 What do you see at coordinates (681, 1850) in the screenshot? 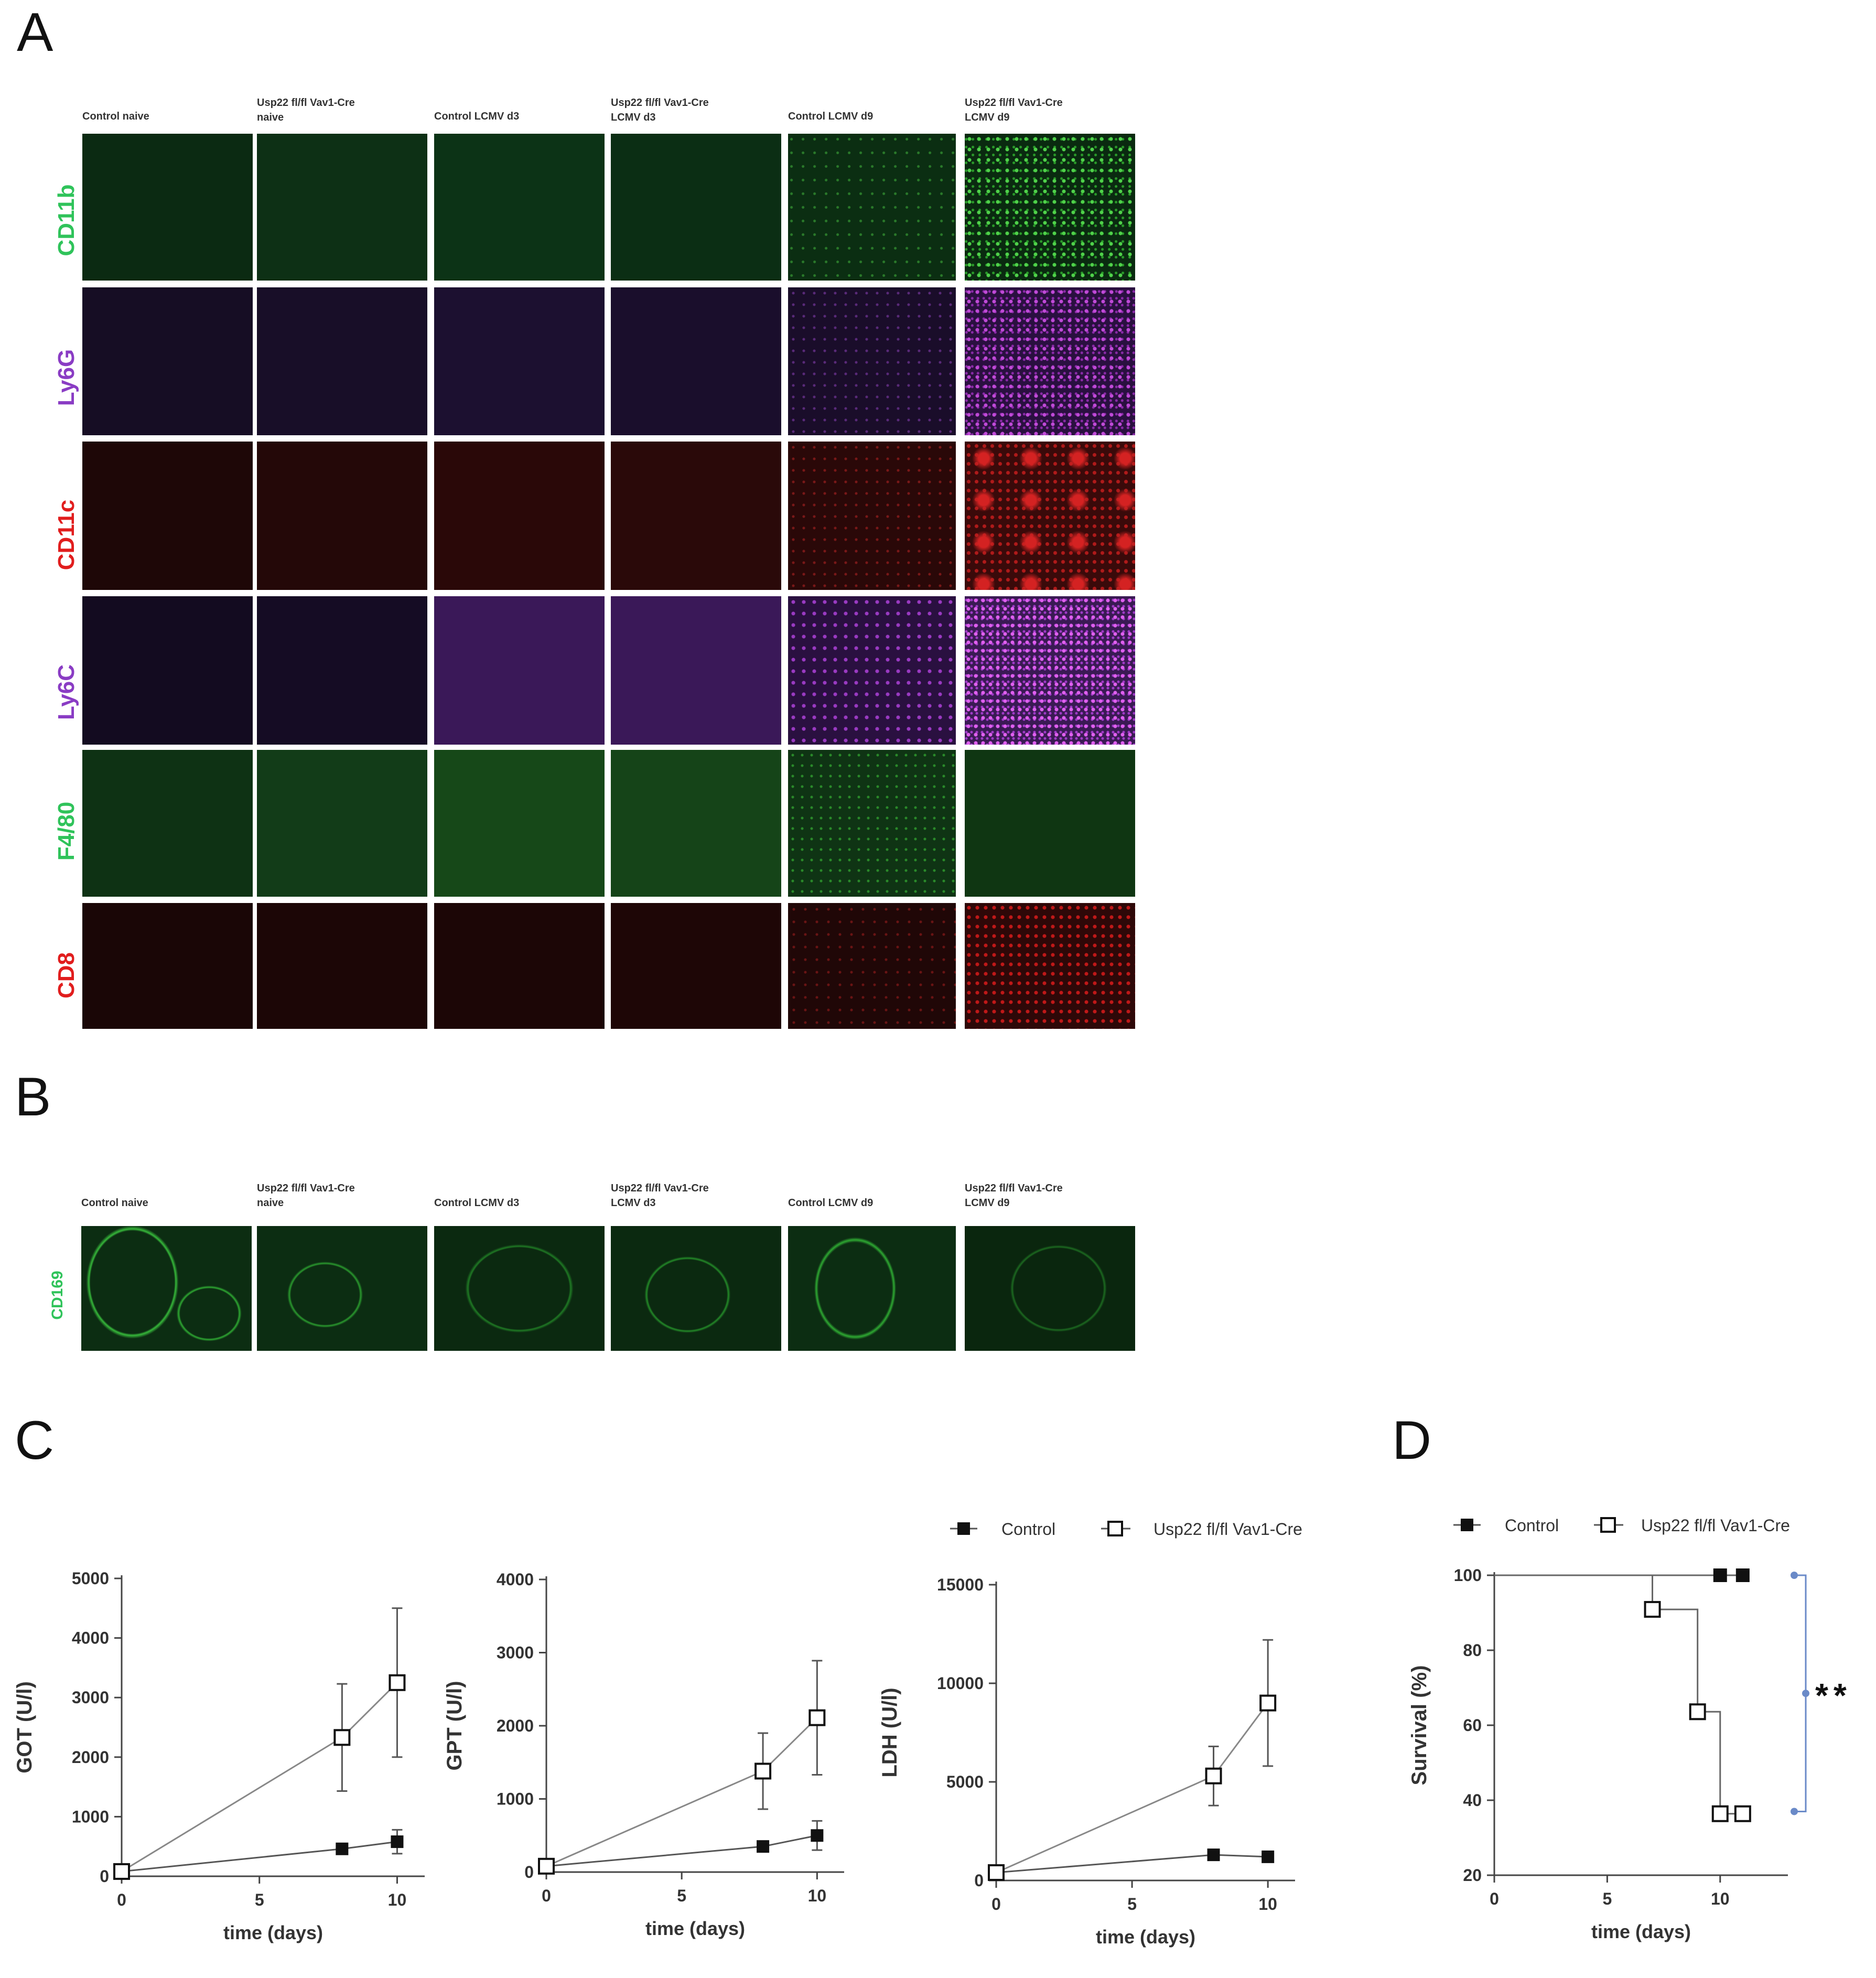
I see `control-series-line` at bounding box center [681, 1850].